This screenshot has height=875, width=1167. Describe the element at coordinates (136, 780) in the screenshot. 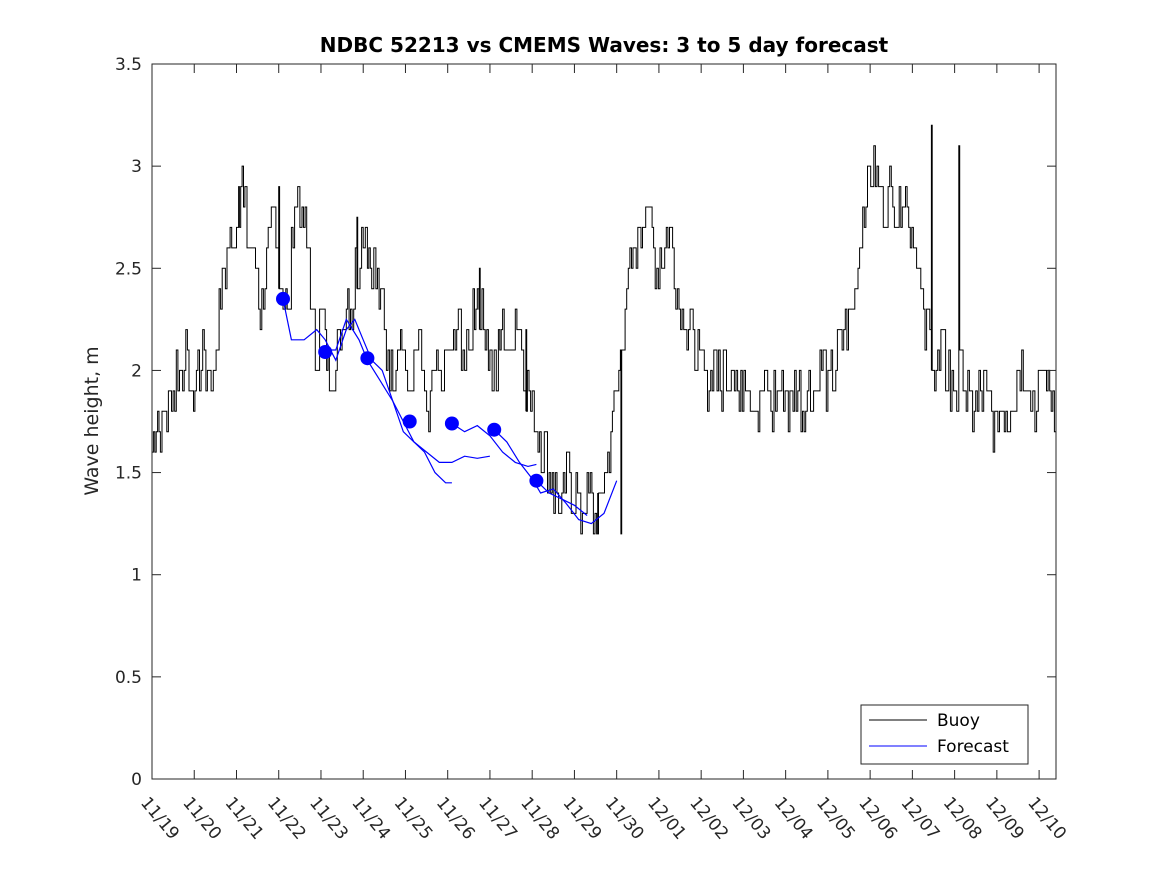

I see `y-tick-label: 0` at that location.